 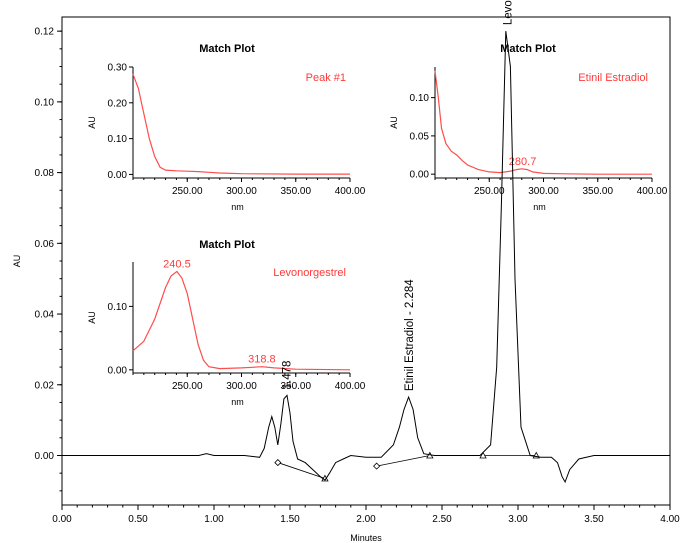 What do you see at coordinates (138, 519) in the screenshot?
I see `x-tick-label: 0.50` at bounding box center [138, 519].